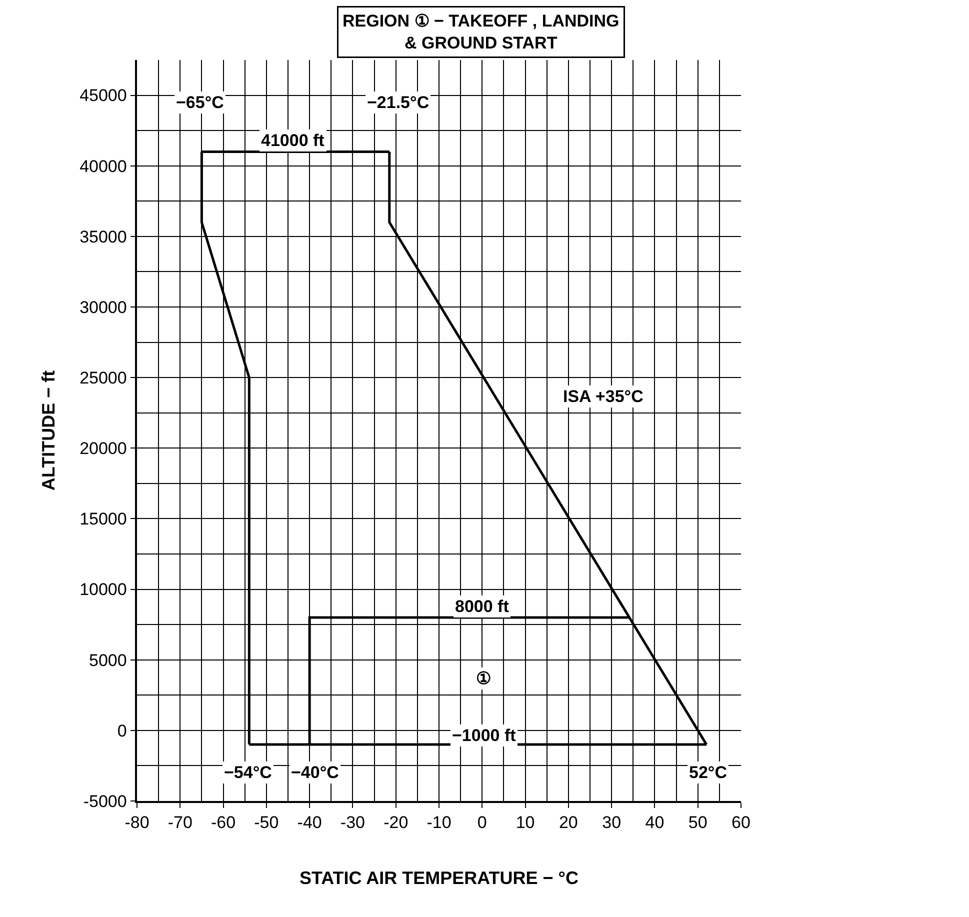  Describe the element at coordinates (122, 730) in the screenshot. I see `y-tick-label: 0` at that location.